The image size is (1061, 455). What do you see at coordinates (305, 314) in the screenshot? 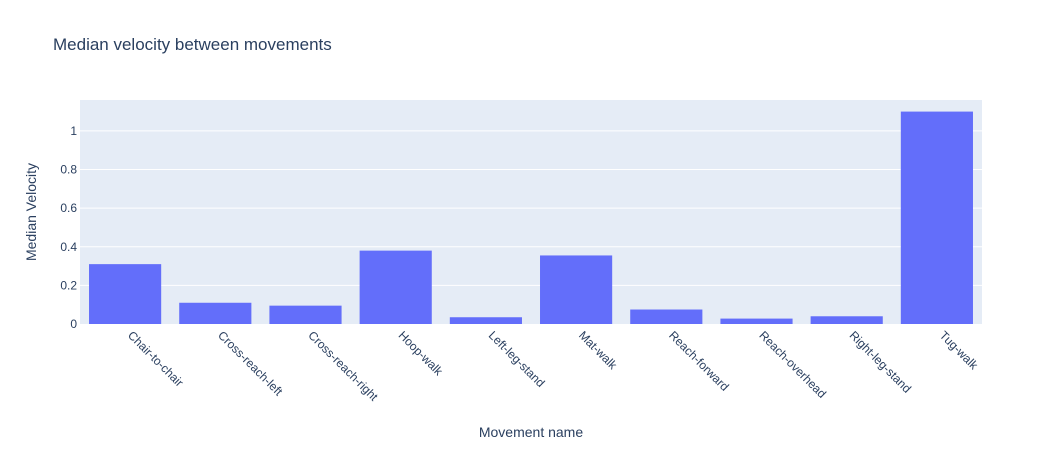
I see `bar-cross-reach-right` at bounding box center [305, 314].